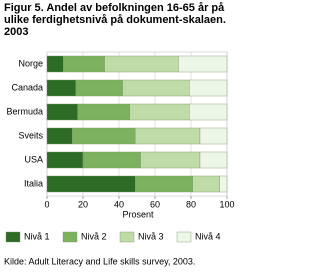  Describe the element at coordinates (27, 87) in the screenshot. I see `y-tick-label: Canada` at that location.